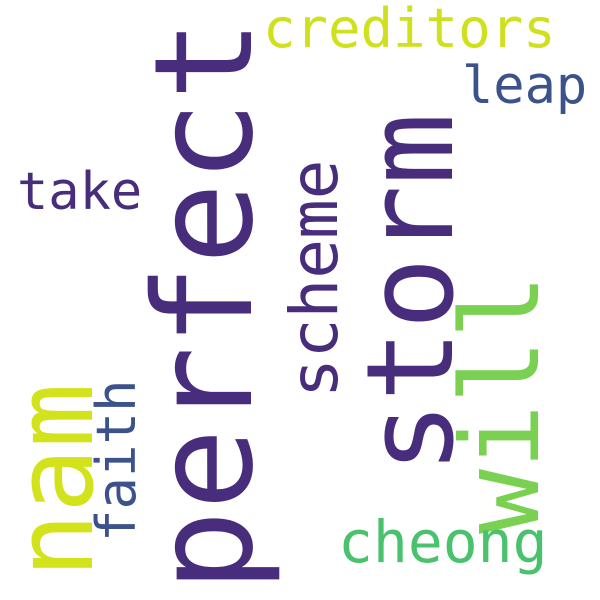 This screenshot has height=600, width=600. I want to click on word-scheme: scheme, so click(314, 278).